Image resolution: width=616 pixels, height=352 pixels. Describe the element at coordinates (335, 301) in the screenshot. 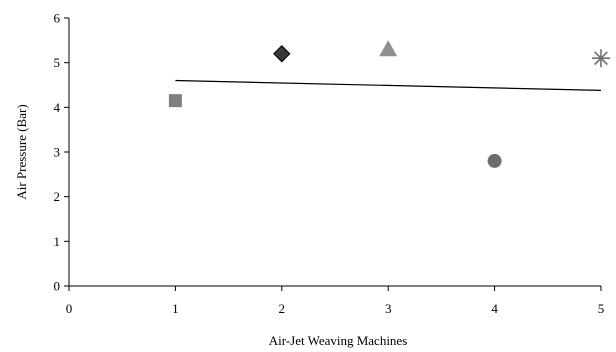

I see `x-axis-ticks: 0 1 2 3 4 5` at that location.